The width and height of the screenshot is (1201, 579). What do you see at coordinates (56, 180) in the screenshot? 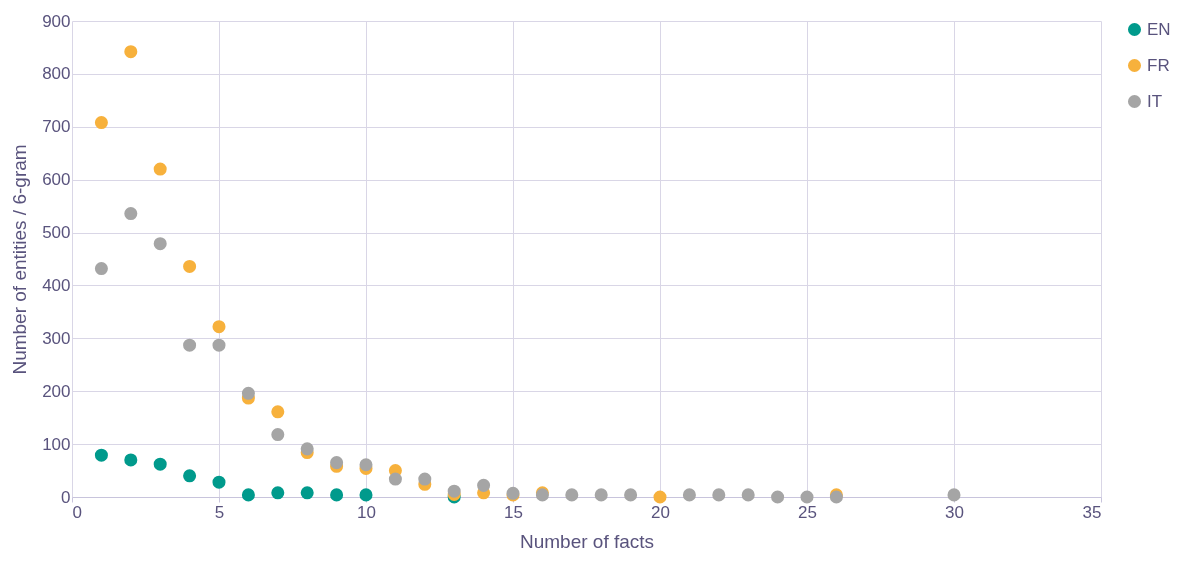
I see `y-tick-label: 600` at bounding box center [56, 180].